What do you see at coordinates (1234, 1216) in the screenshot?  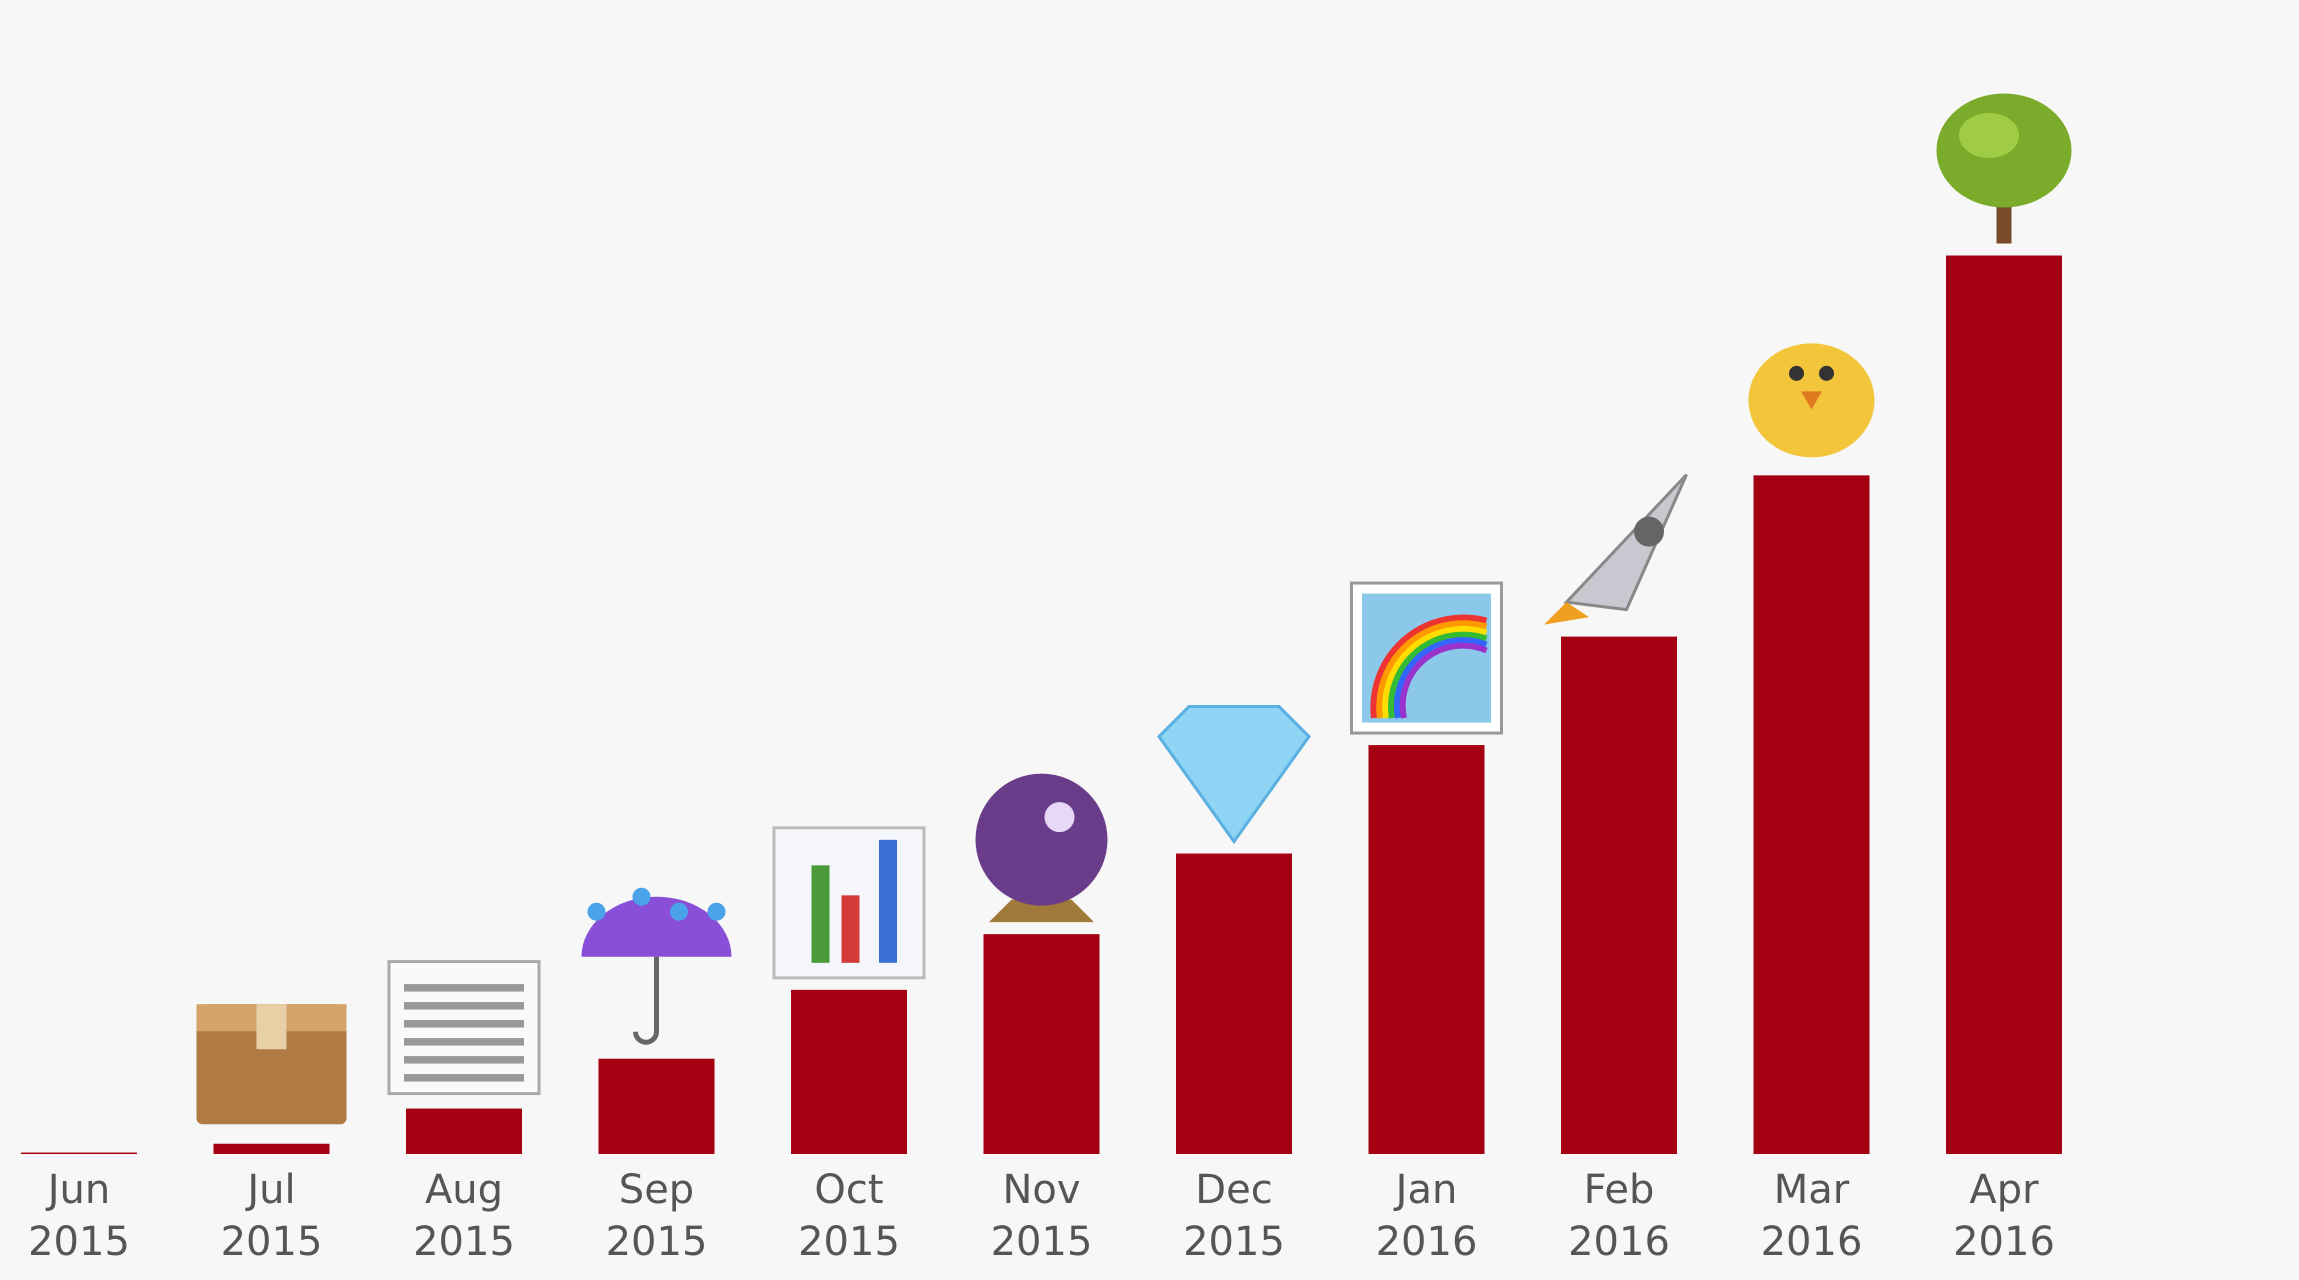 I see `x-tick-label: Dec 2015` at bounding box center [1234, 1216].